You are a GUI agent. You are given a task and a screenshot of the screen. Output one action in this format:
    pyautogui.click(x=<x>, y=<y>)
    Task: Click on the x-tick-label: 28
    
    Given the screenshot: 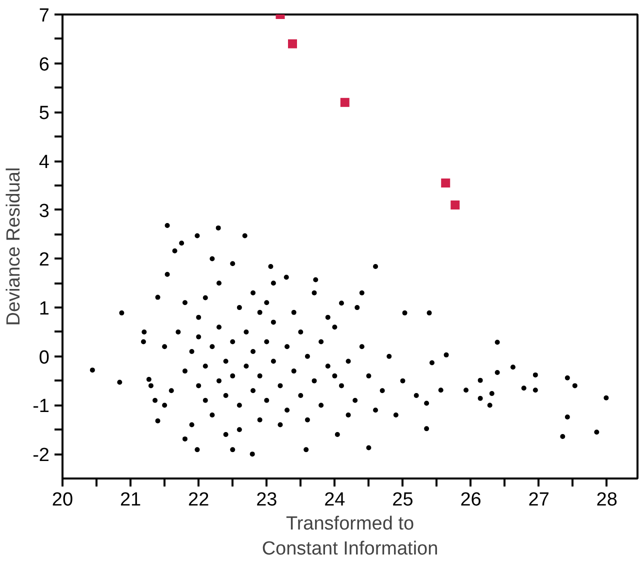 What is the action you would take?
    pyautogui.click(x=607, y=500)
    